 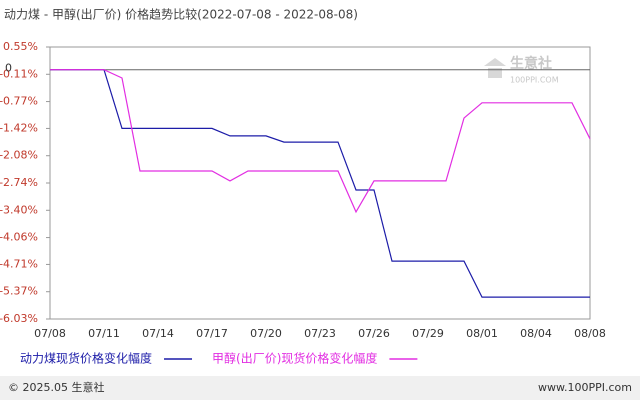 What do you see at coordinates (19, 209) in the screenshot?
I see `y-tick-label: -3.40%` at bounding box center [19, 209].